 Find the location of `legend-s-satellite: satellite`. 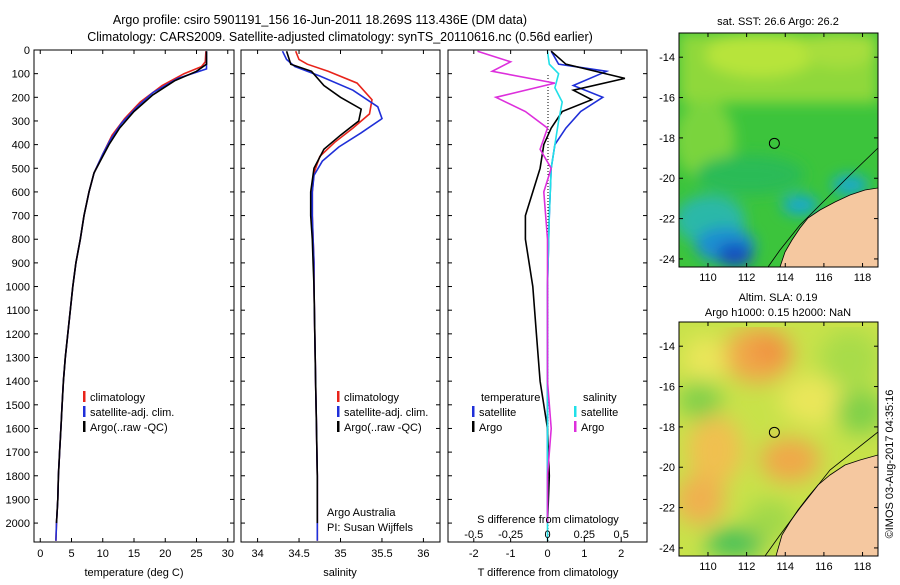

legend-s-satellite: satellite is located at coordinates (599, 413).